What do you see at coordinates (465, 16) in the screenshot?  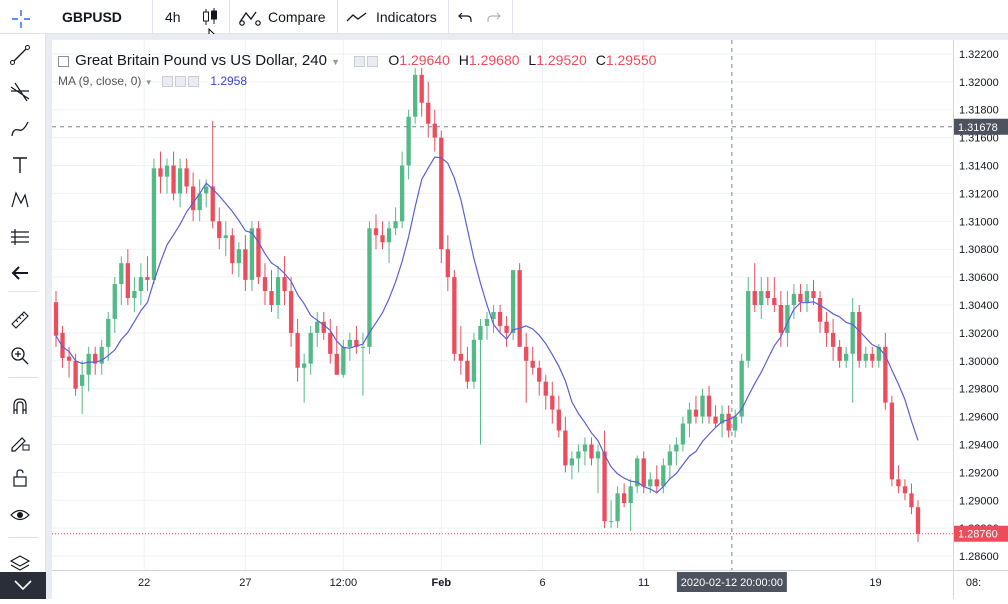 I see `undo-button` at bounding box center [465, 16].